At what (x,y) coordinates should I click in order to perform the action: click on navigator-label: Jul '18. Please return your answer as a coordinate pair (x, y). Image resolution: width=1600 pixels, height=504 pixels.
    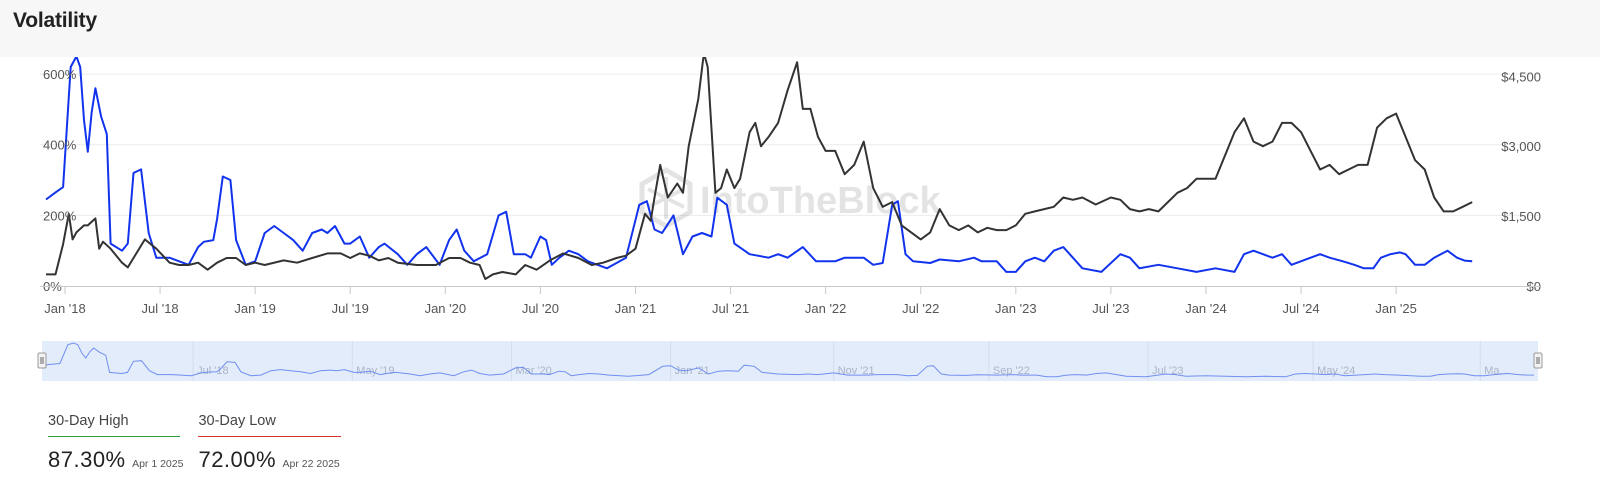
    Looking at the image, I should click on (212, 371).